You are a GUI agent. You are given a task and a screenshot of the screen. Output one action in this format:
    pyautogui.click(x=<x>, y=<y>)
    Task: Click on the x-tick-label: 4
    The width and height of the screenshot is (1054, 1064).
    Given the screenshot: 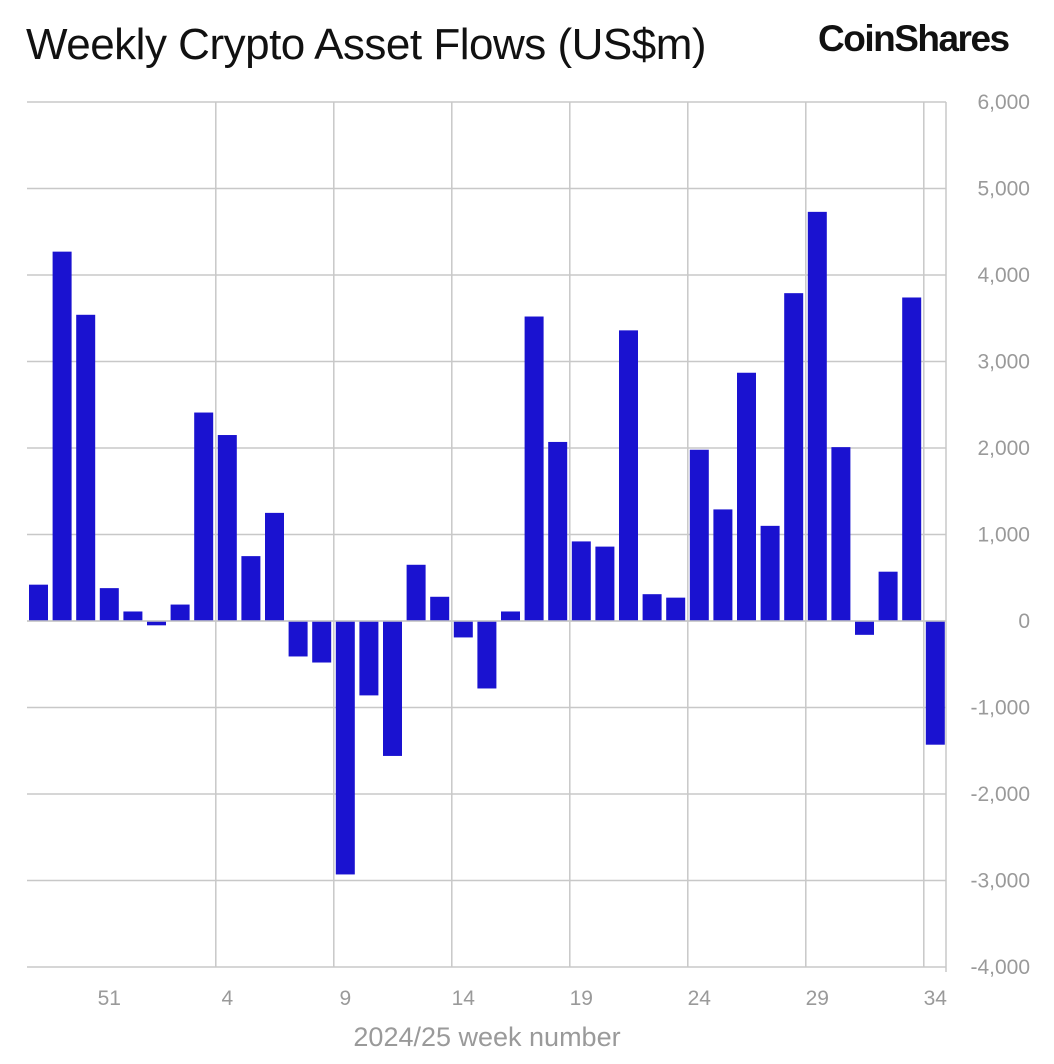 What is the action you would take?
    pyautogui.click(x=227, y=998)
    